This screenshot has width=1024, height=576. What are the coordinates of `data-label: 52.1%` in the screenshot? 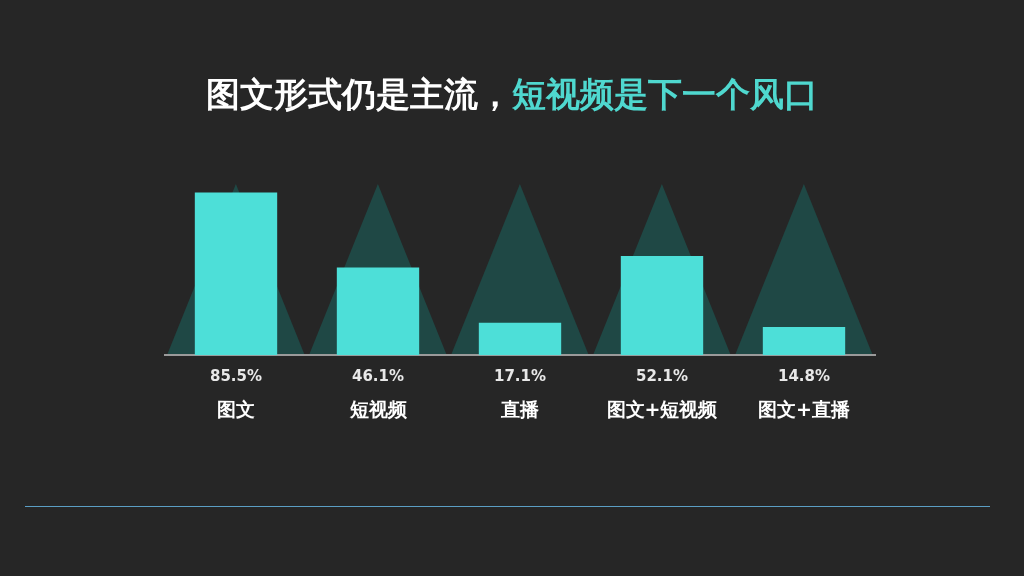 It's located at (662, 376).